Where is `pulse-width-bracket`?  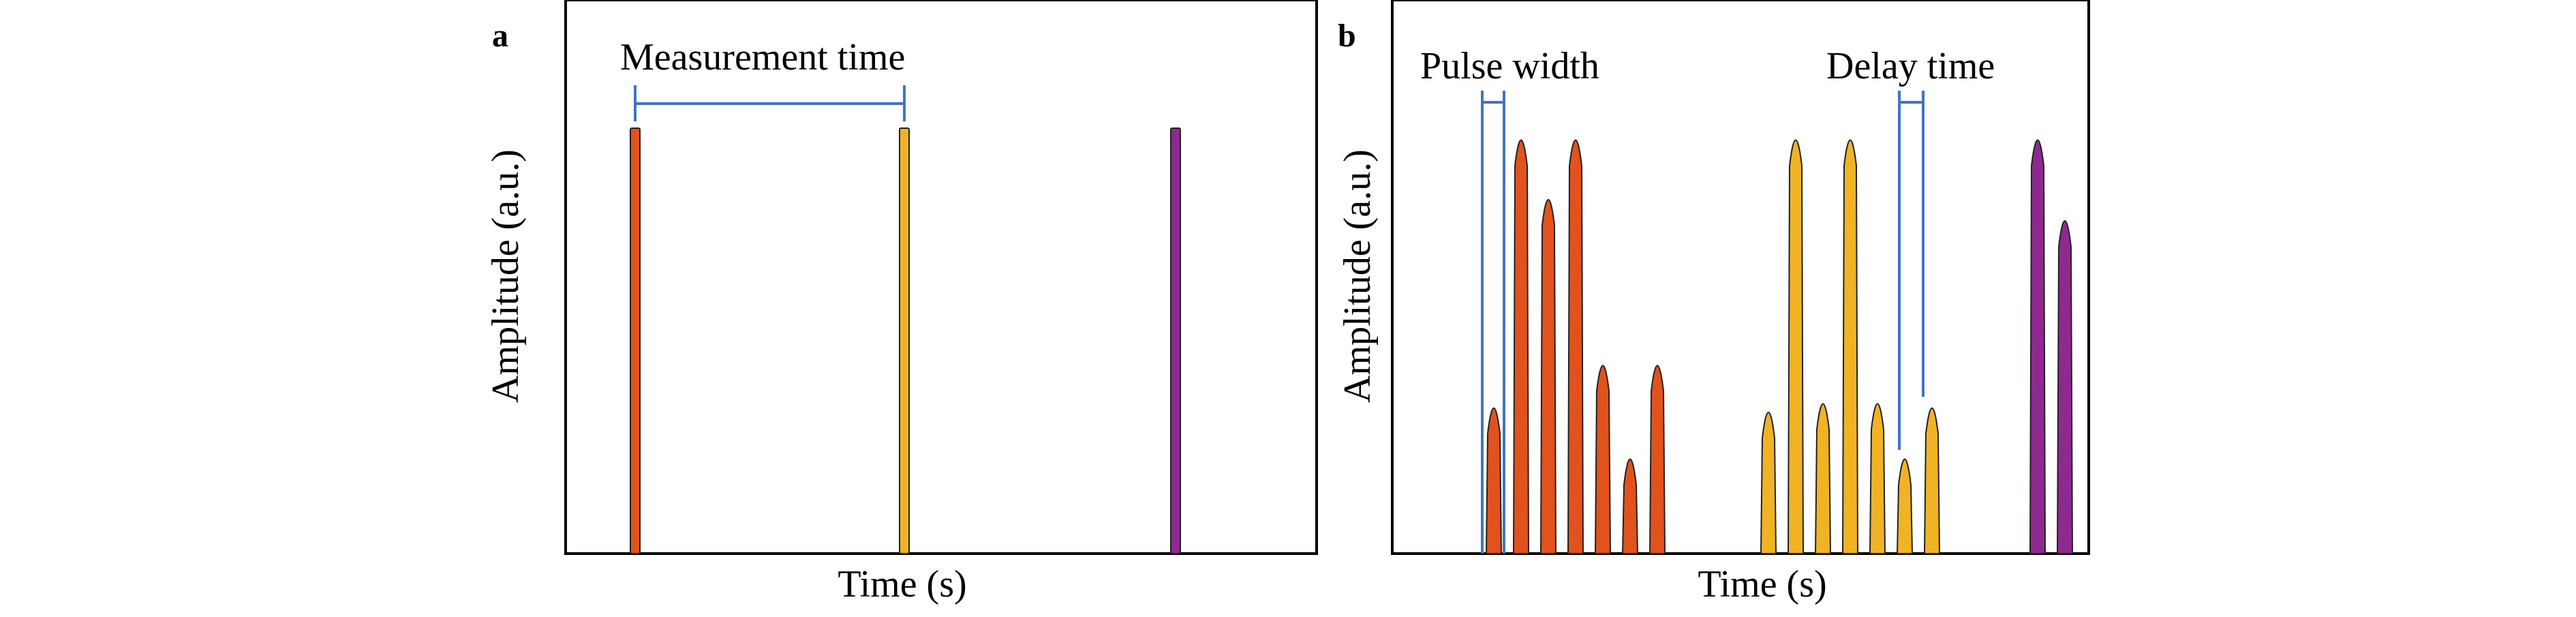
pulse-width-bracket is located at coordinates (1493, 322).